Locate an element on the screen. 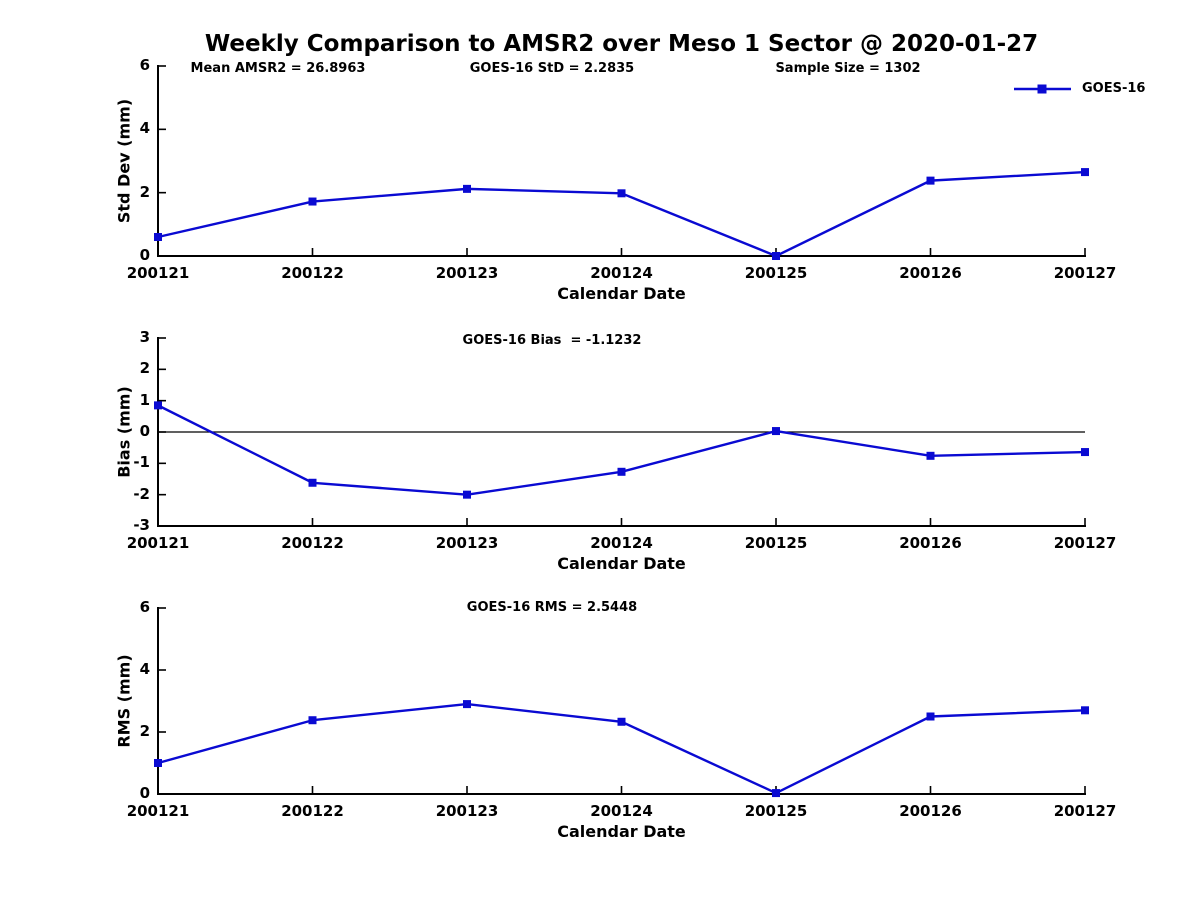 Image resolution: width=1200 pixels, height=900 pixels. annotation-goes16-std: GOES-16 StD = 2.2835 is located at coordinates (552, 68).